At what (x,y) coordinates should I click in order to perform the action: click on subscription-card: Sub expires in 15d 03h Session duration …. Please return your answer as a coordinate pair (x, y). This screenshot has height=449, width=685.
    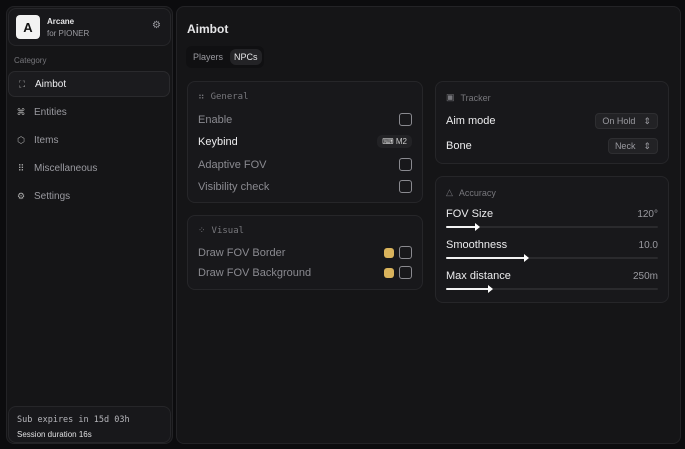
    Looking at the image, I should click on (89, 424).